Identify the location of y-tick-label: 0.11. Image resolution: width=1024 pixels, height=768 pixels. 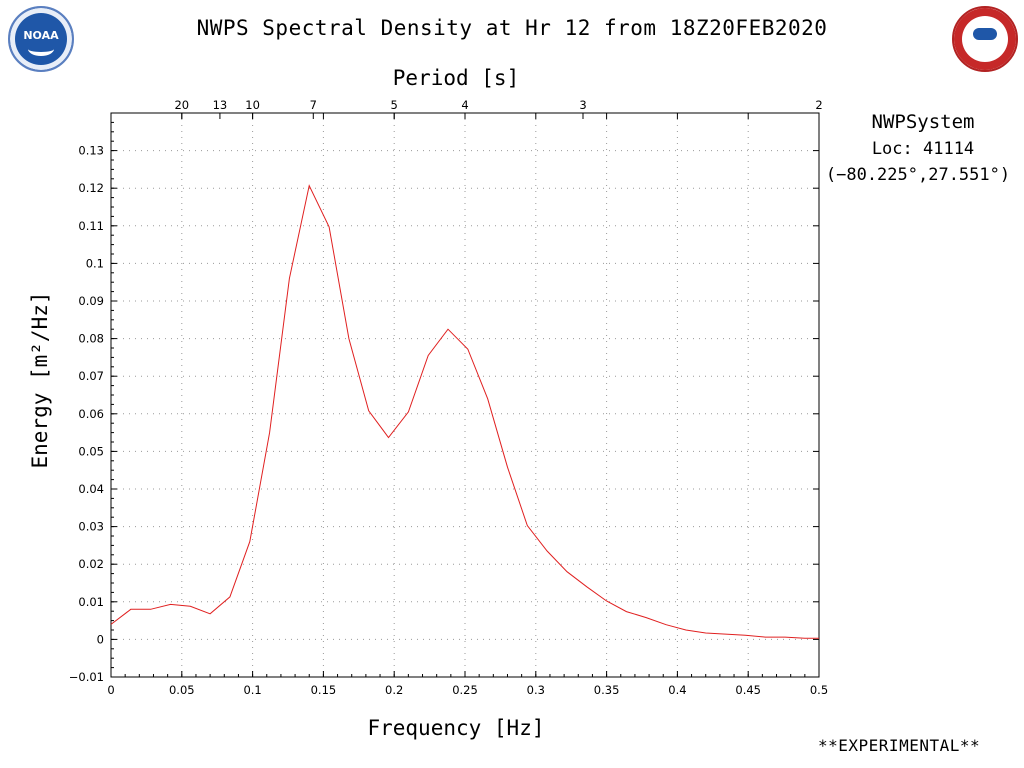
(91, 226).